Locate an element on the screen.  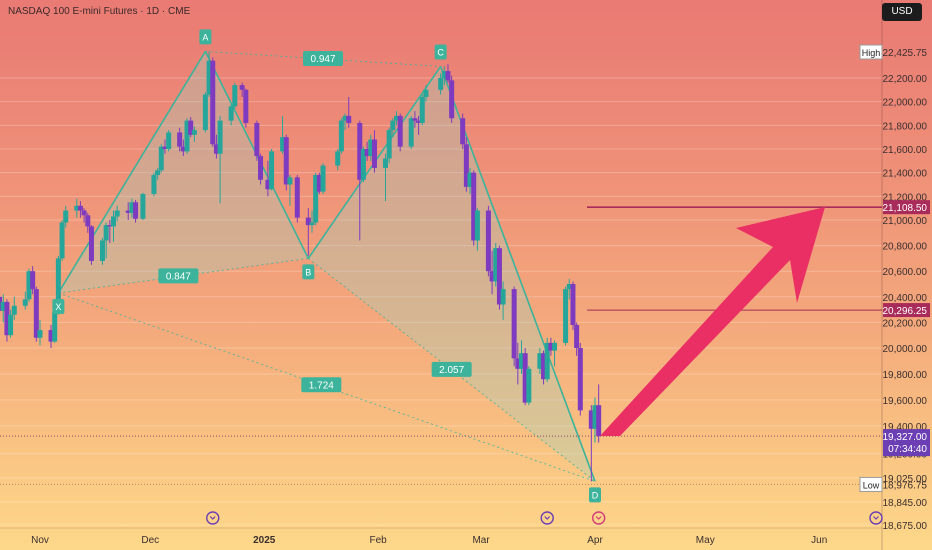
ratio-label-text: 0.847 is located at coordinates (178, 276).